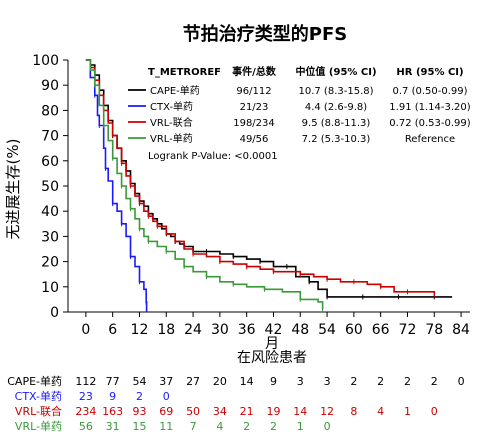  I want to click on at-risk-row-label: CAPE-单药, so click(34, 381).